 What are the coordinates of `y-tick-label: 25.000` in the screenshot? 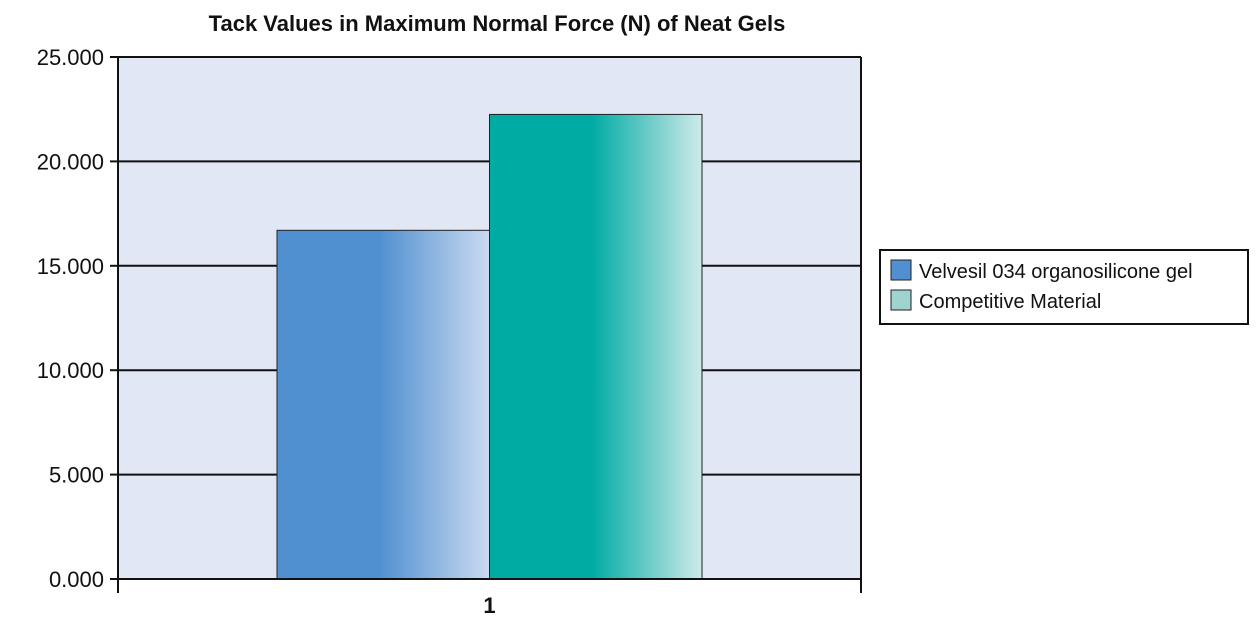 It's located at (70, 57).